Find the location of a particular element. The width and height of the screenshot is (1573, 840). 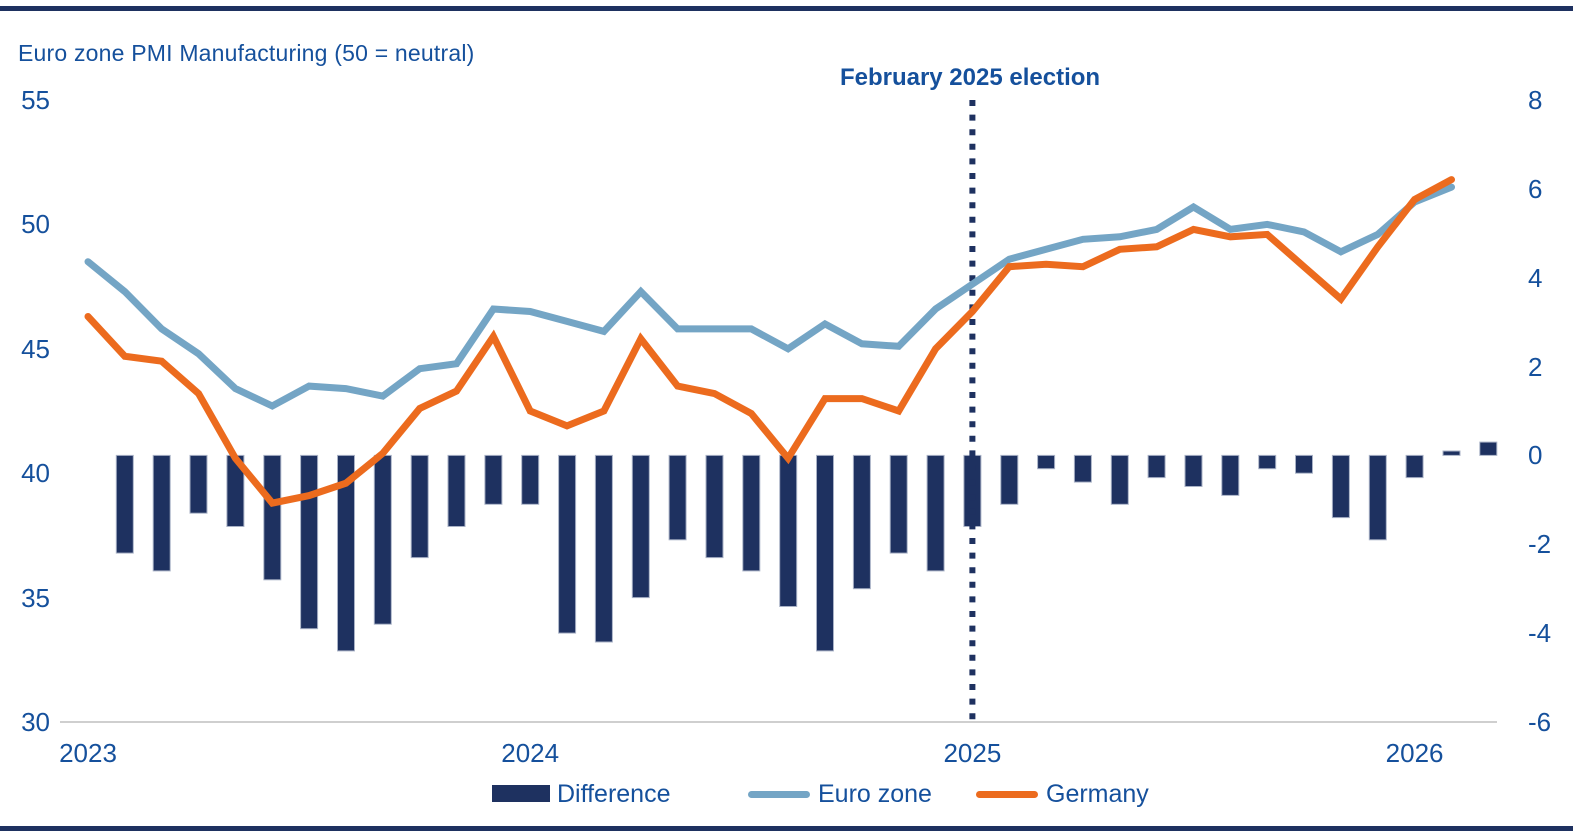

right-axis-tick--2: -2 is located at coordinates (1540, 544).